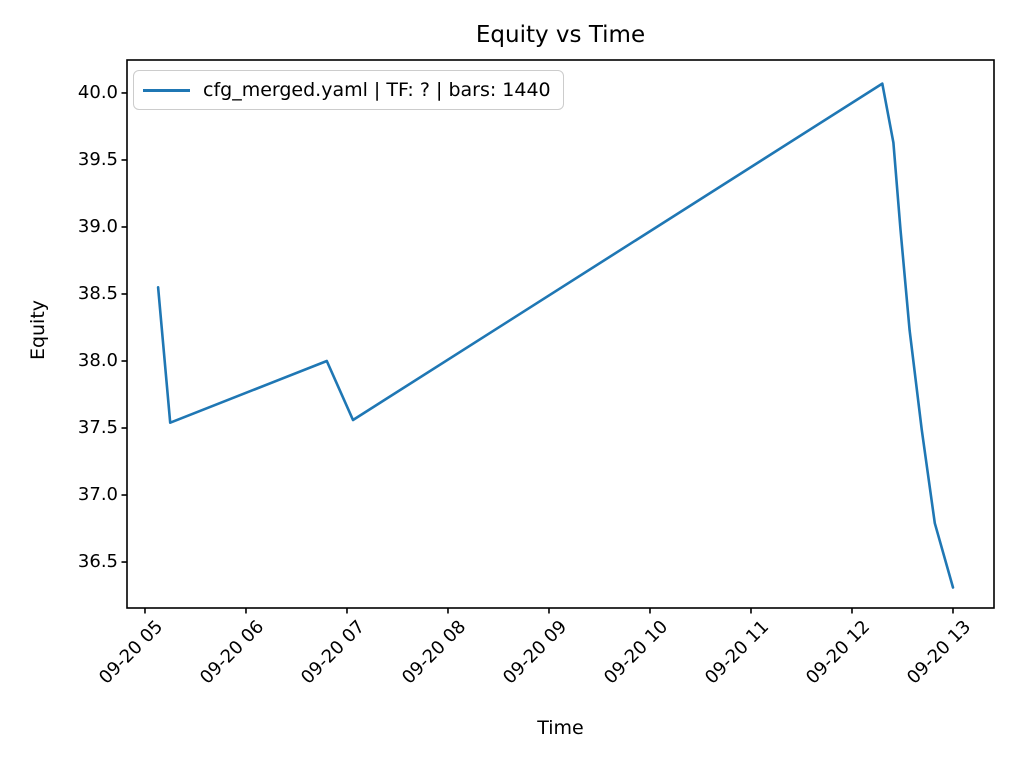 This screenshot has width=1024, height=768. Describe the element at coordinates (560, 35) in the screenshot. I see `chart-title: Equity vs Time` at that location.